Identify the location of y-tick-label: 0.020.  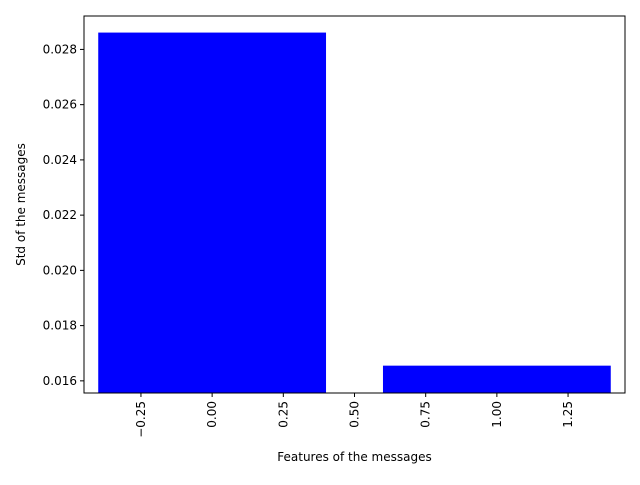
(60, 270).